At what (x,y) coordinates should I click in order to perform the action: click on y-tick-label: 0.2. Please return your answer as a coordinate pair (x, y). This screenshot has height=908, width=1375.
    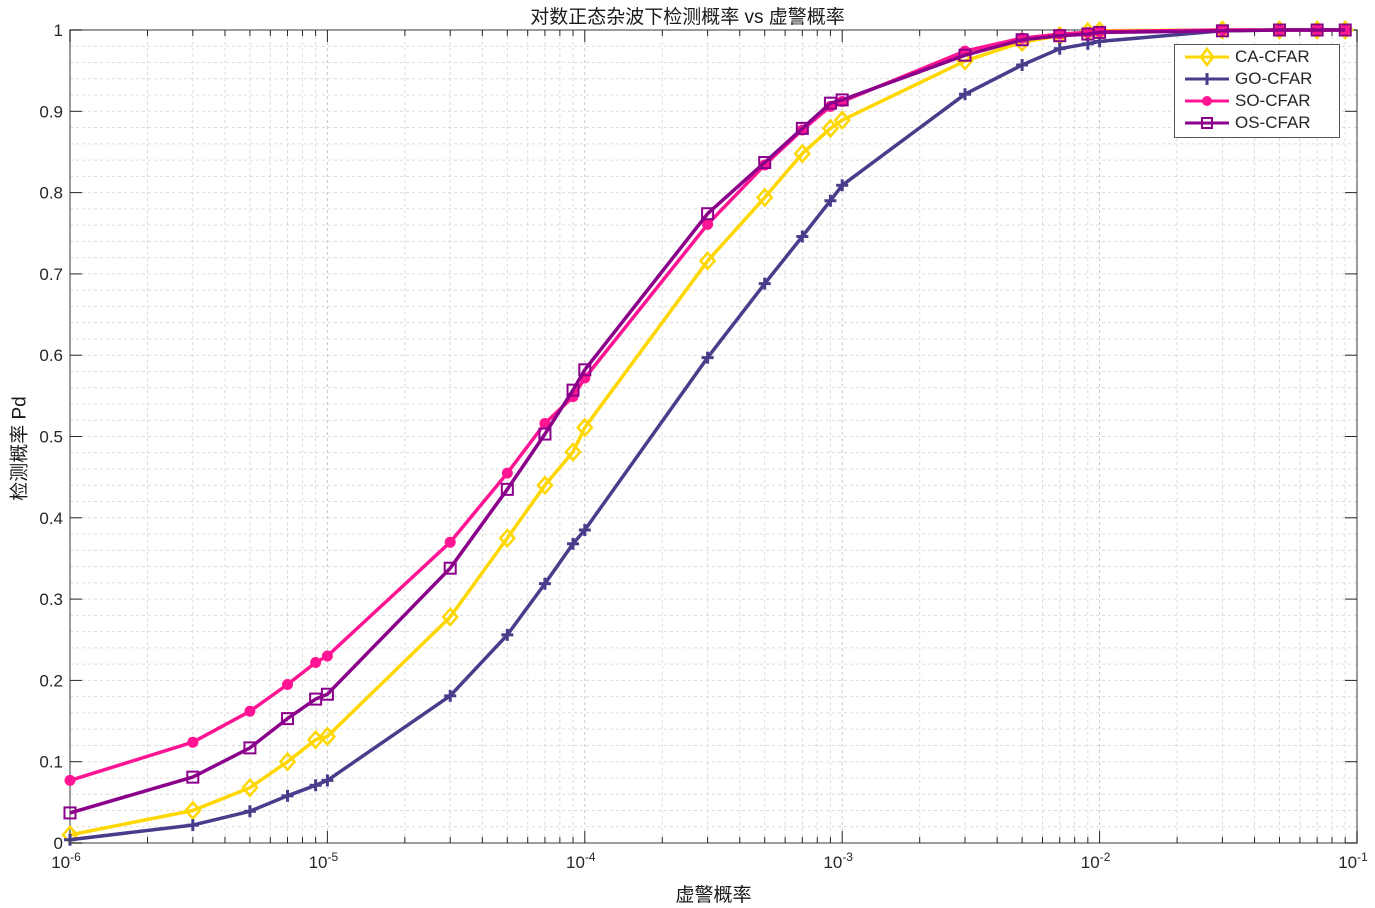
    Looking at the image, I should click on (51, 680).